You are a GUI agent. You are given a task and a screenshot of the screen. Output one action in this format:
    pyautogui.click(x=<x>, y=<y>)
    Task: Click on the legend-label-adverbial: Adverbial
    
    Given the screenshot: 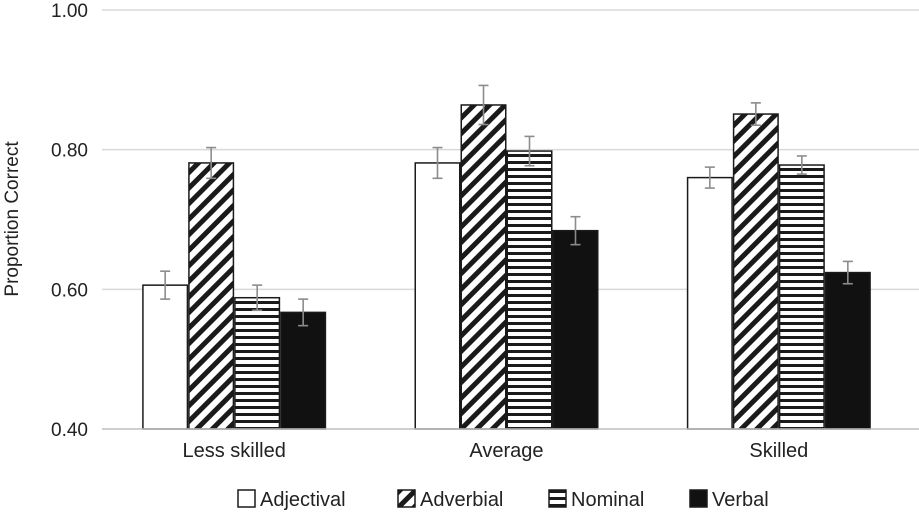 What is the action you would take?
    pyautogui.click(x=461, y=500)
    